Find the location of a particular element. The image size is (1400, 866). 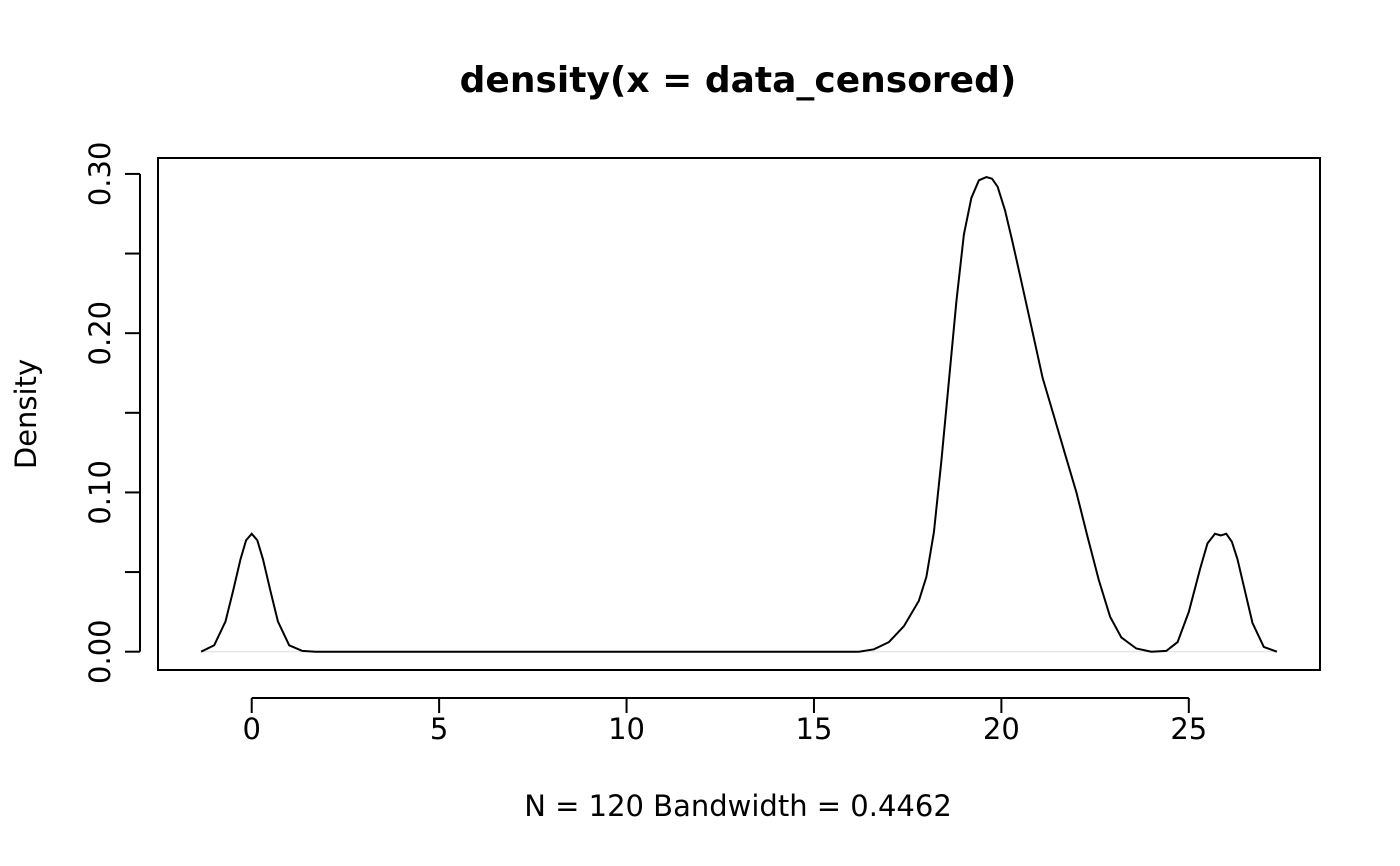

y-axis: 0.00 0.10 0.20 0.30 is located at coordinates (112, 413).